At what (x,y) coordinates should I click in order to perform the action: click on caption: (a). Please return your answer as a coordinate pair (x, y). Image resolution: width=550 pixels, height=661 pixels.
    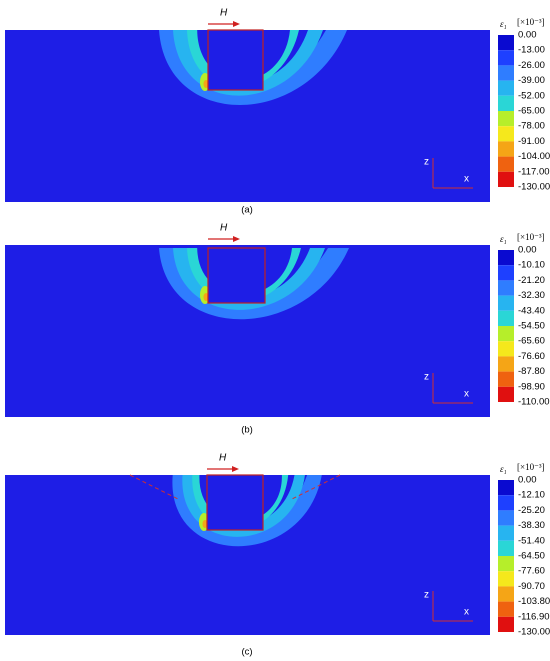
    Looking at the image, I should click on (247, 210).